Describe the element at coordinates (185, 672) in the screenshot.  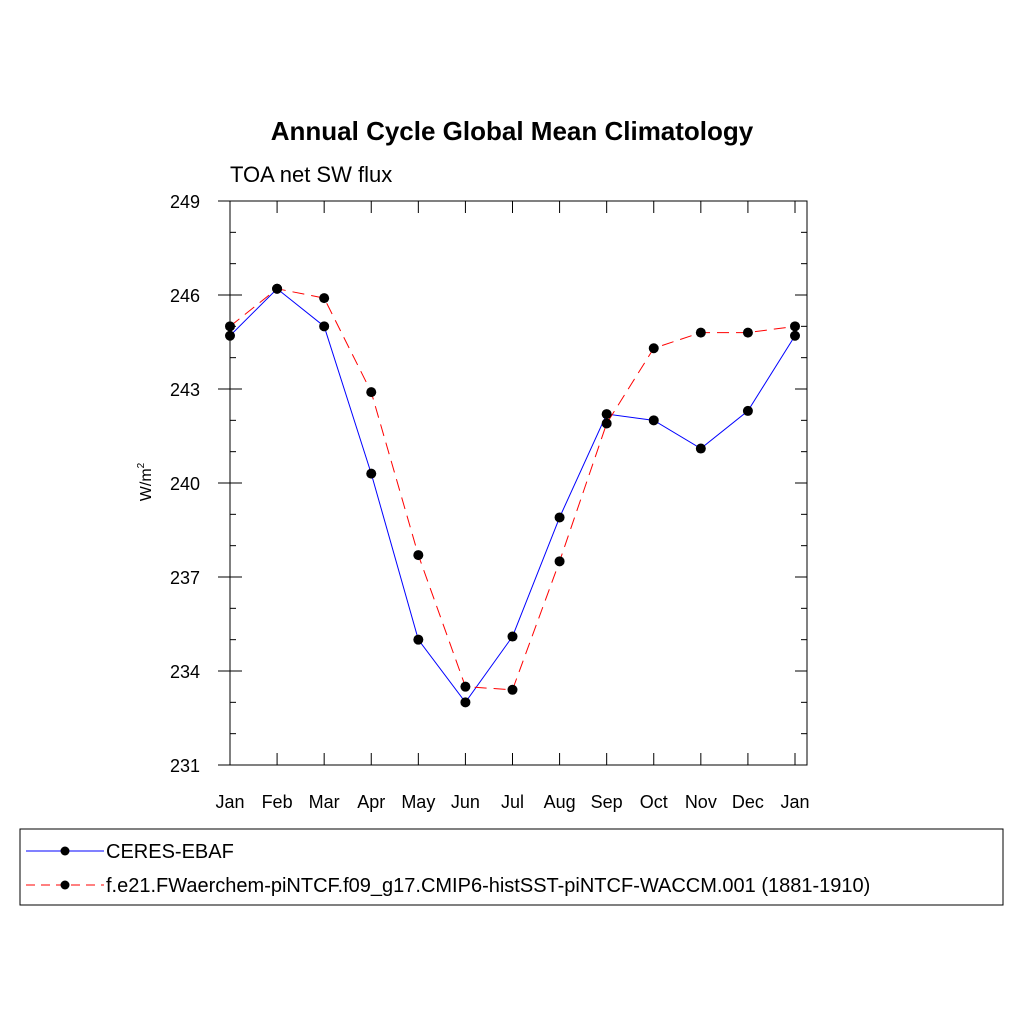
I see `y-tick-label: 234` at that location.